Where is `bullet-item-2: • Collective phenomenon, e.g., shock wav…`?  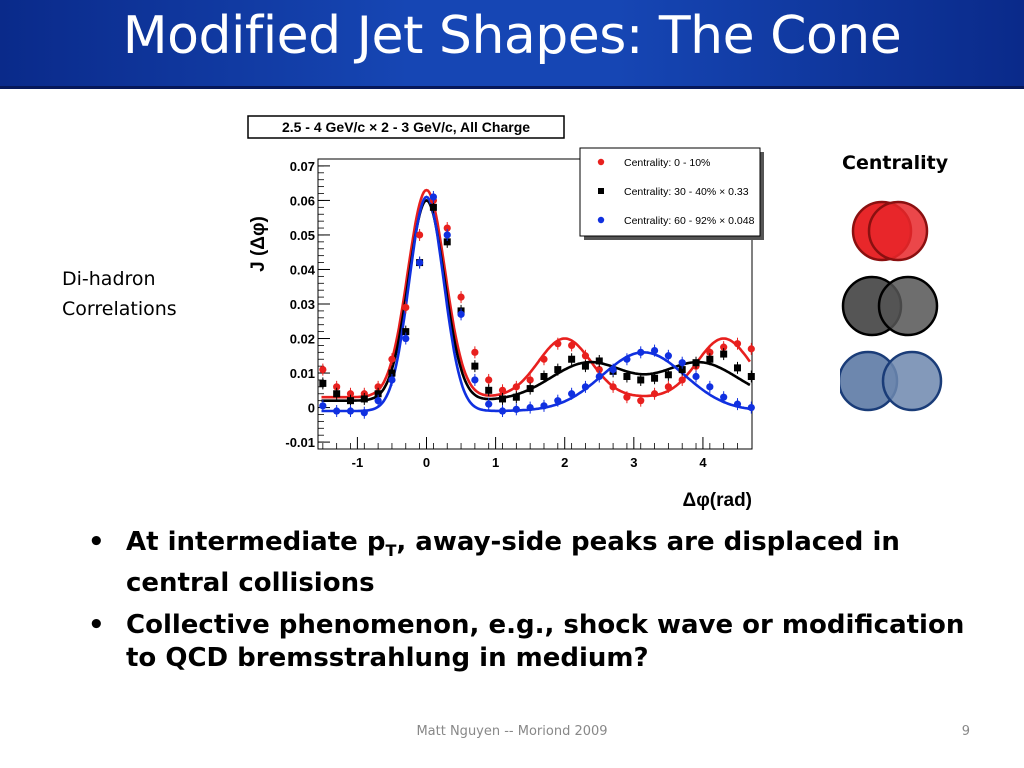 bullet-item-2: • Collective phenomenon, e.g., shock wav… is located at coordinates (538, 642).